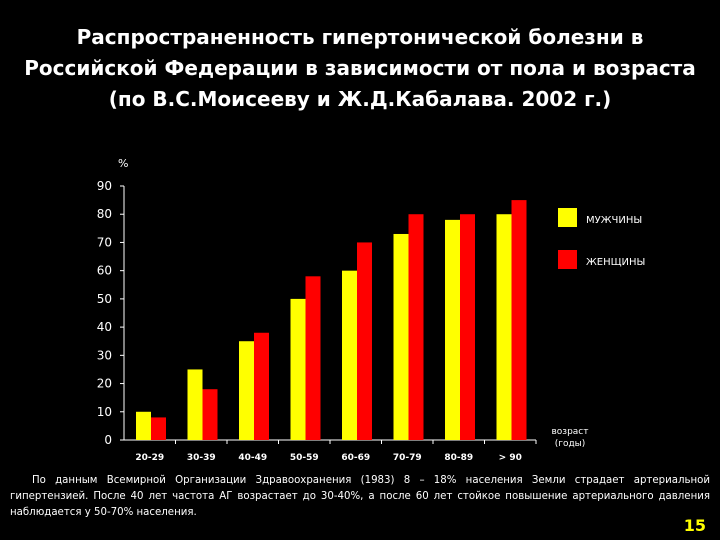  I want to click on y-tick-label: 40, so click(104, 327).